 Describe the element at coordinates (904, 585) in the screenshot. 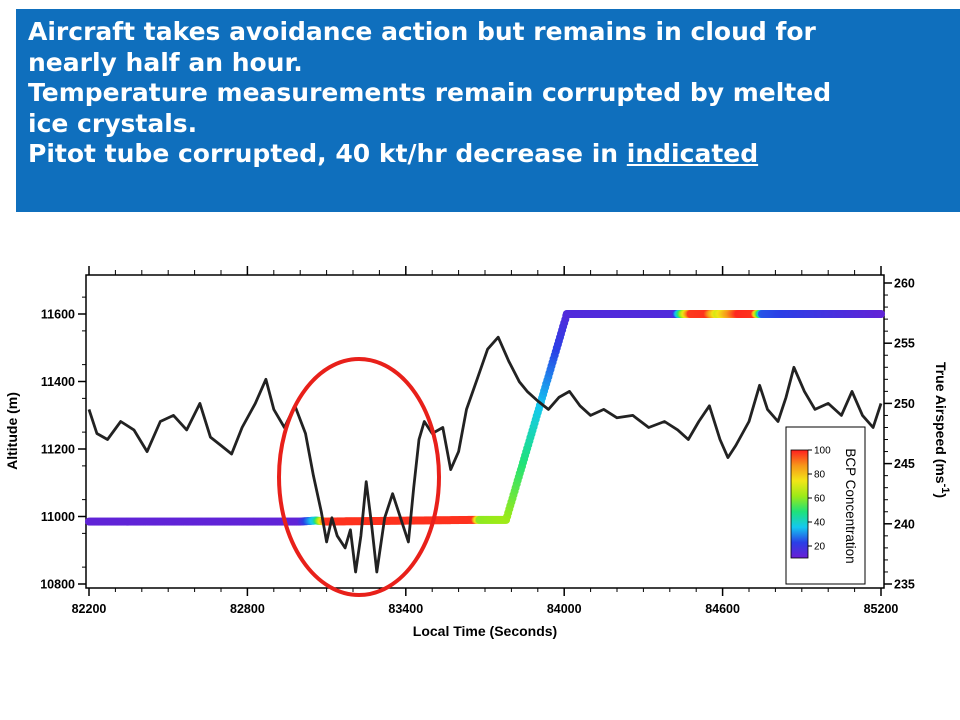

I see `right-tick-label: 235` at that location.